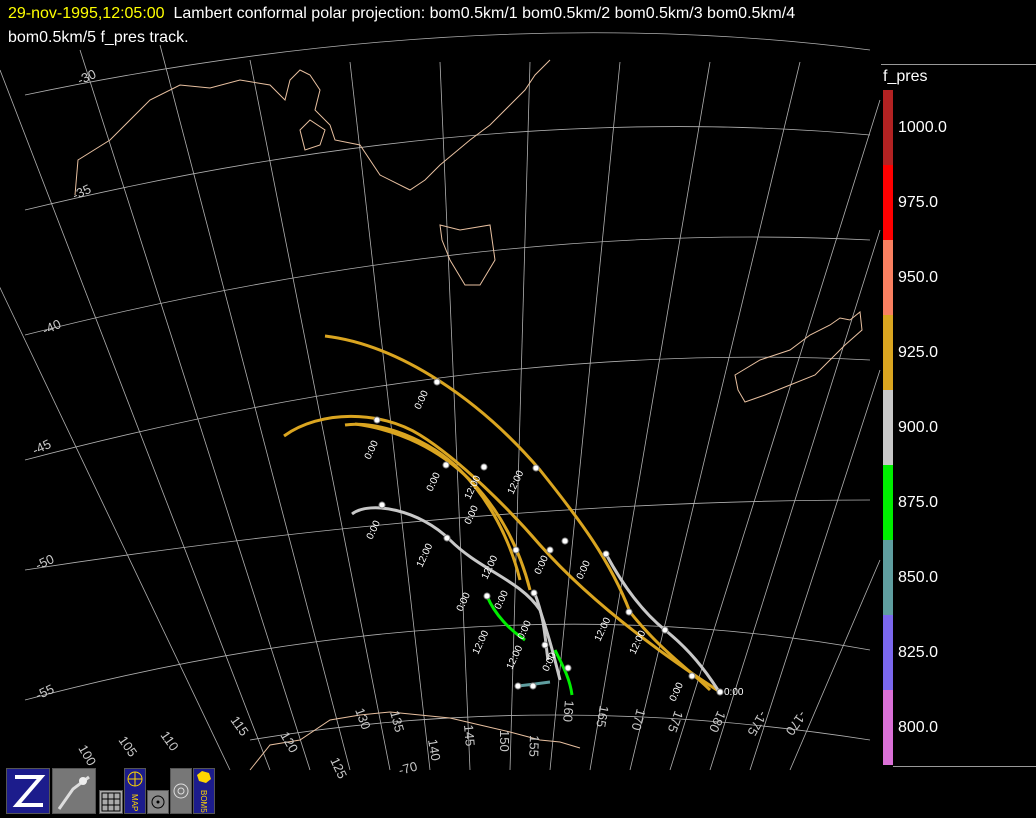 The width and height of the screenshot is (1036, 818). I want to click on lon-label: 155, so click(534, 746).